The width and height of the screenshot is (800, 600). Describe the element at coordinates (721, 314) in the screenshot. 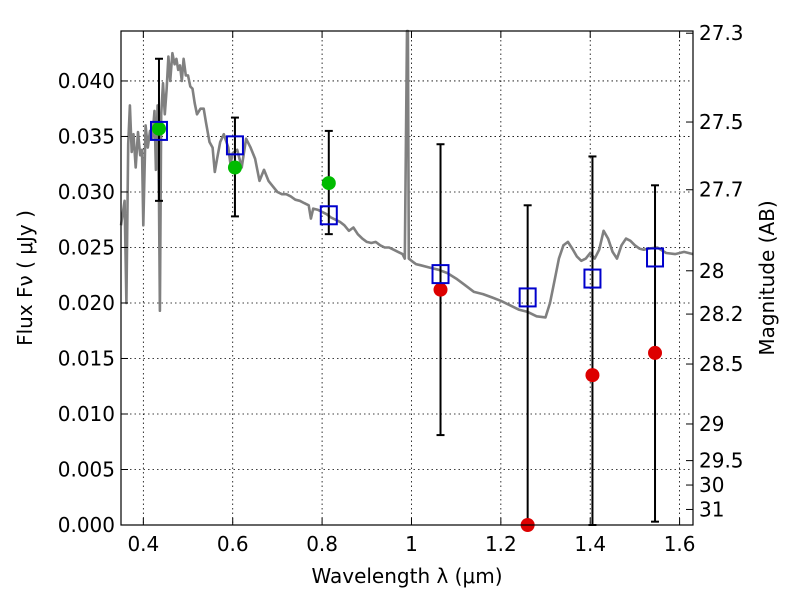

I see `right-tick-label: 28.2` at that location.